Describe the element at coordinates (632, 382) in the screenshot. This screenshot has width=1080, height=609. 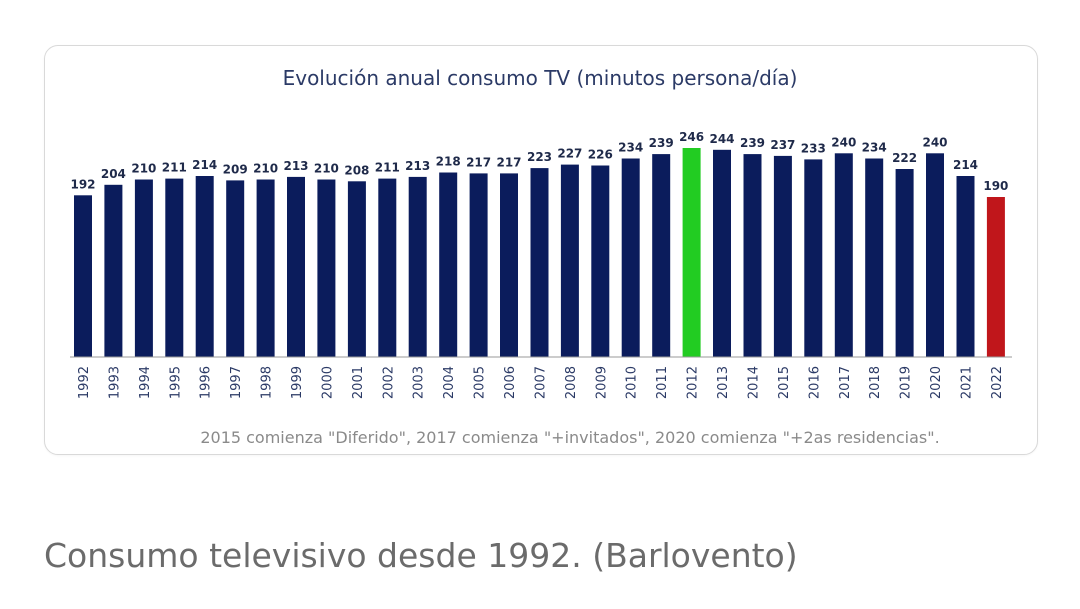
I see `x-tick-label-2010: 2010` at that location.